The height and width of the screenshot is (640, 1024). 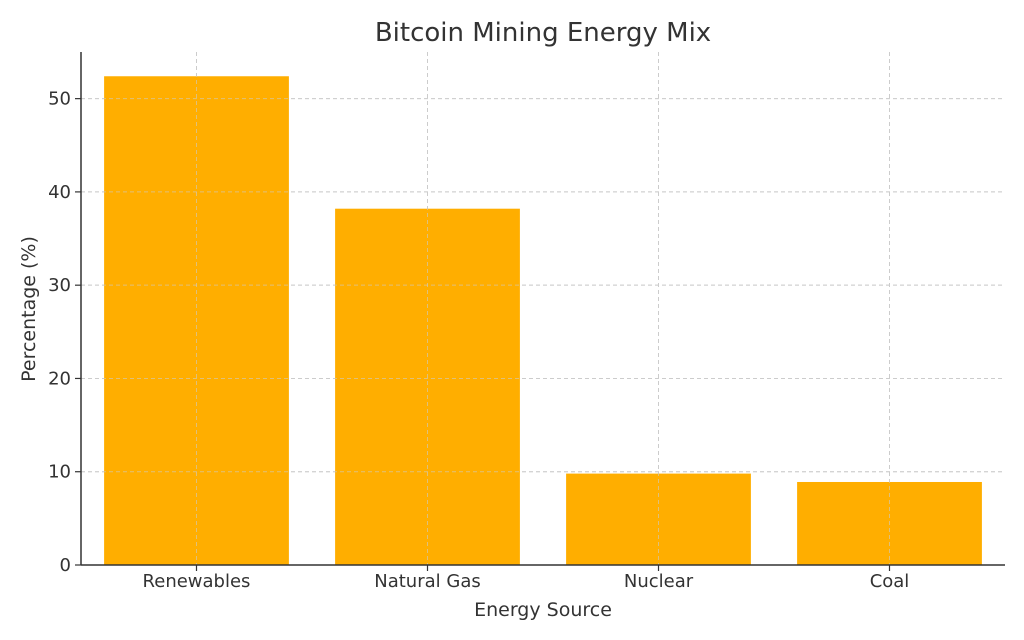 I want to click on y-tick-label: 0, so click(x=65, y=565).